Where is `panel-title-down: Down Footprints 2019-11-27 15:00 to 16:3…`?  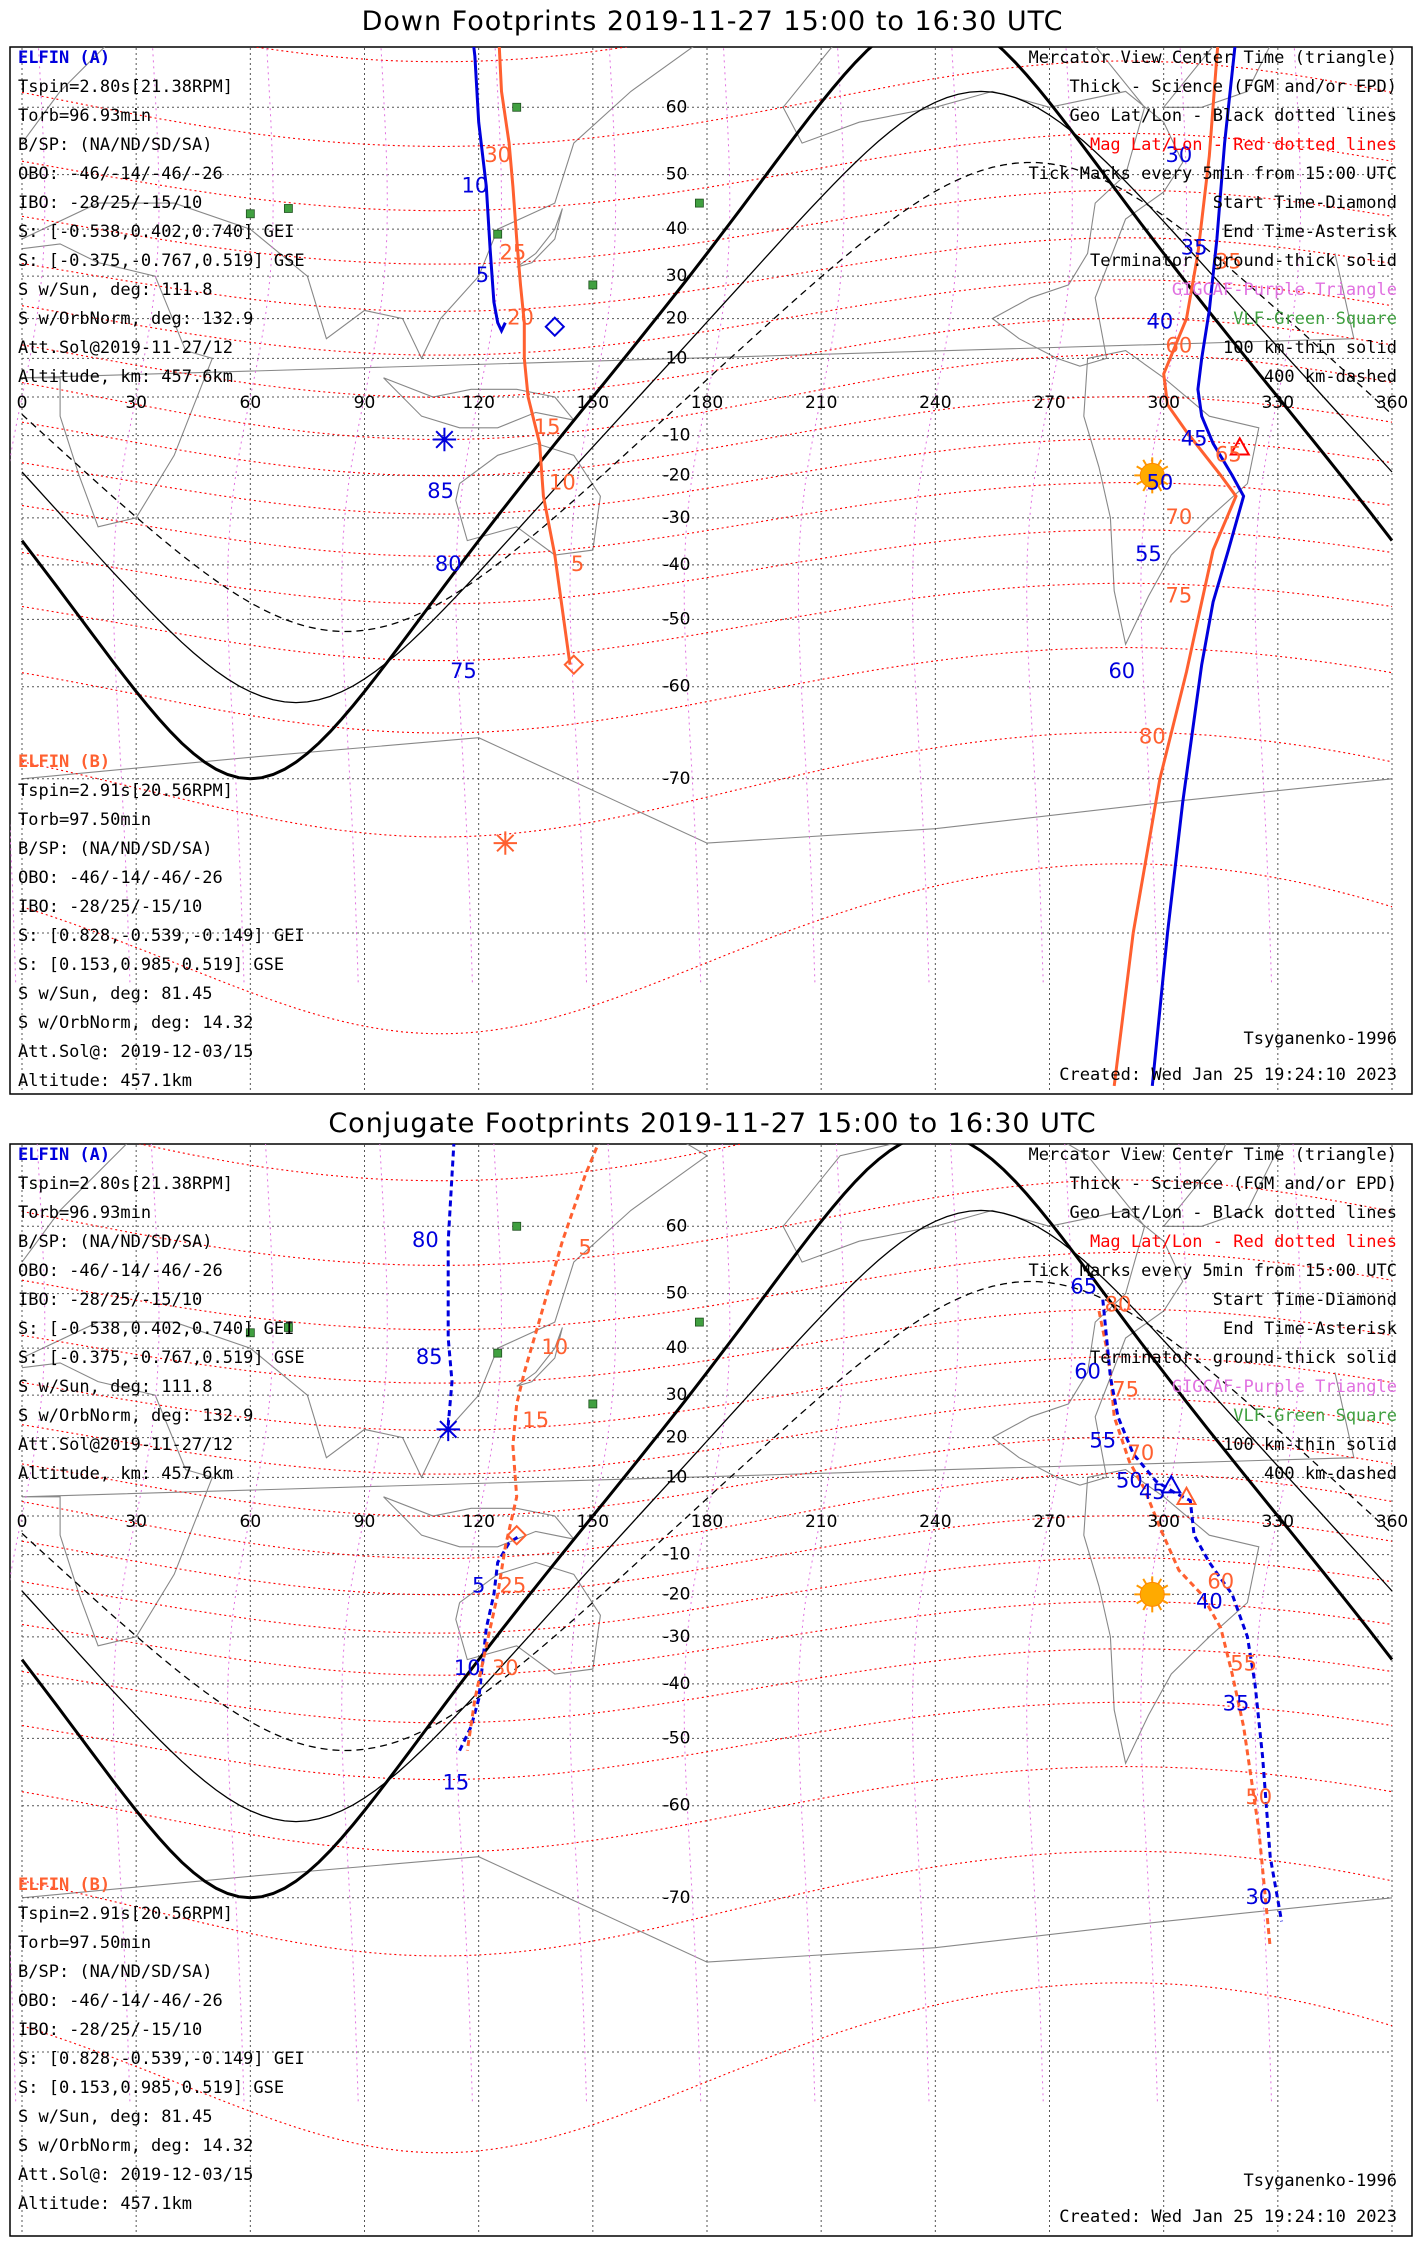
panel-title-down: Down Footprints 2019-11-27 15:00 to 16:3… is located at coordinates (712, 21).